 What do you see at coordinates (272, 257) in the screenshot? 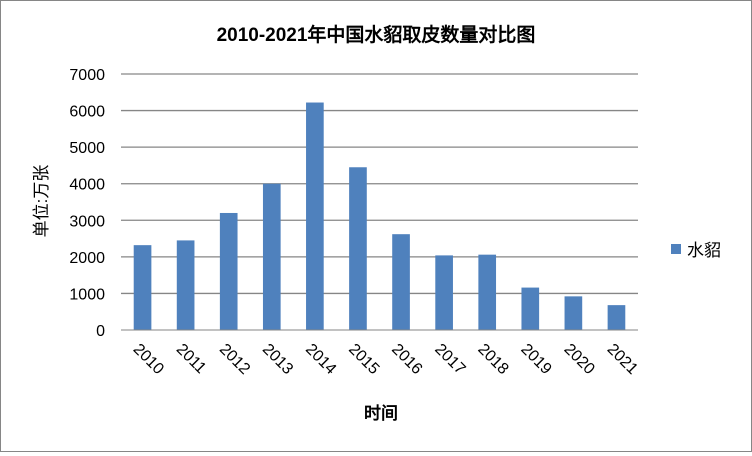
I see `bar-2013` at bounding box center [272, 257].